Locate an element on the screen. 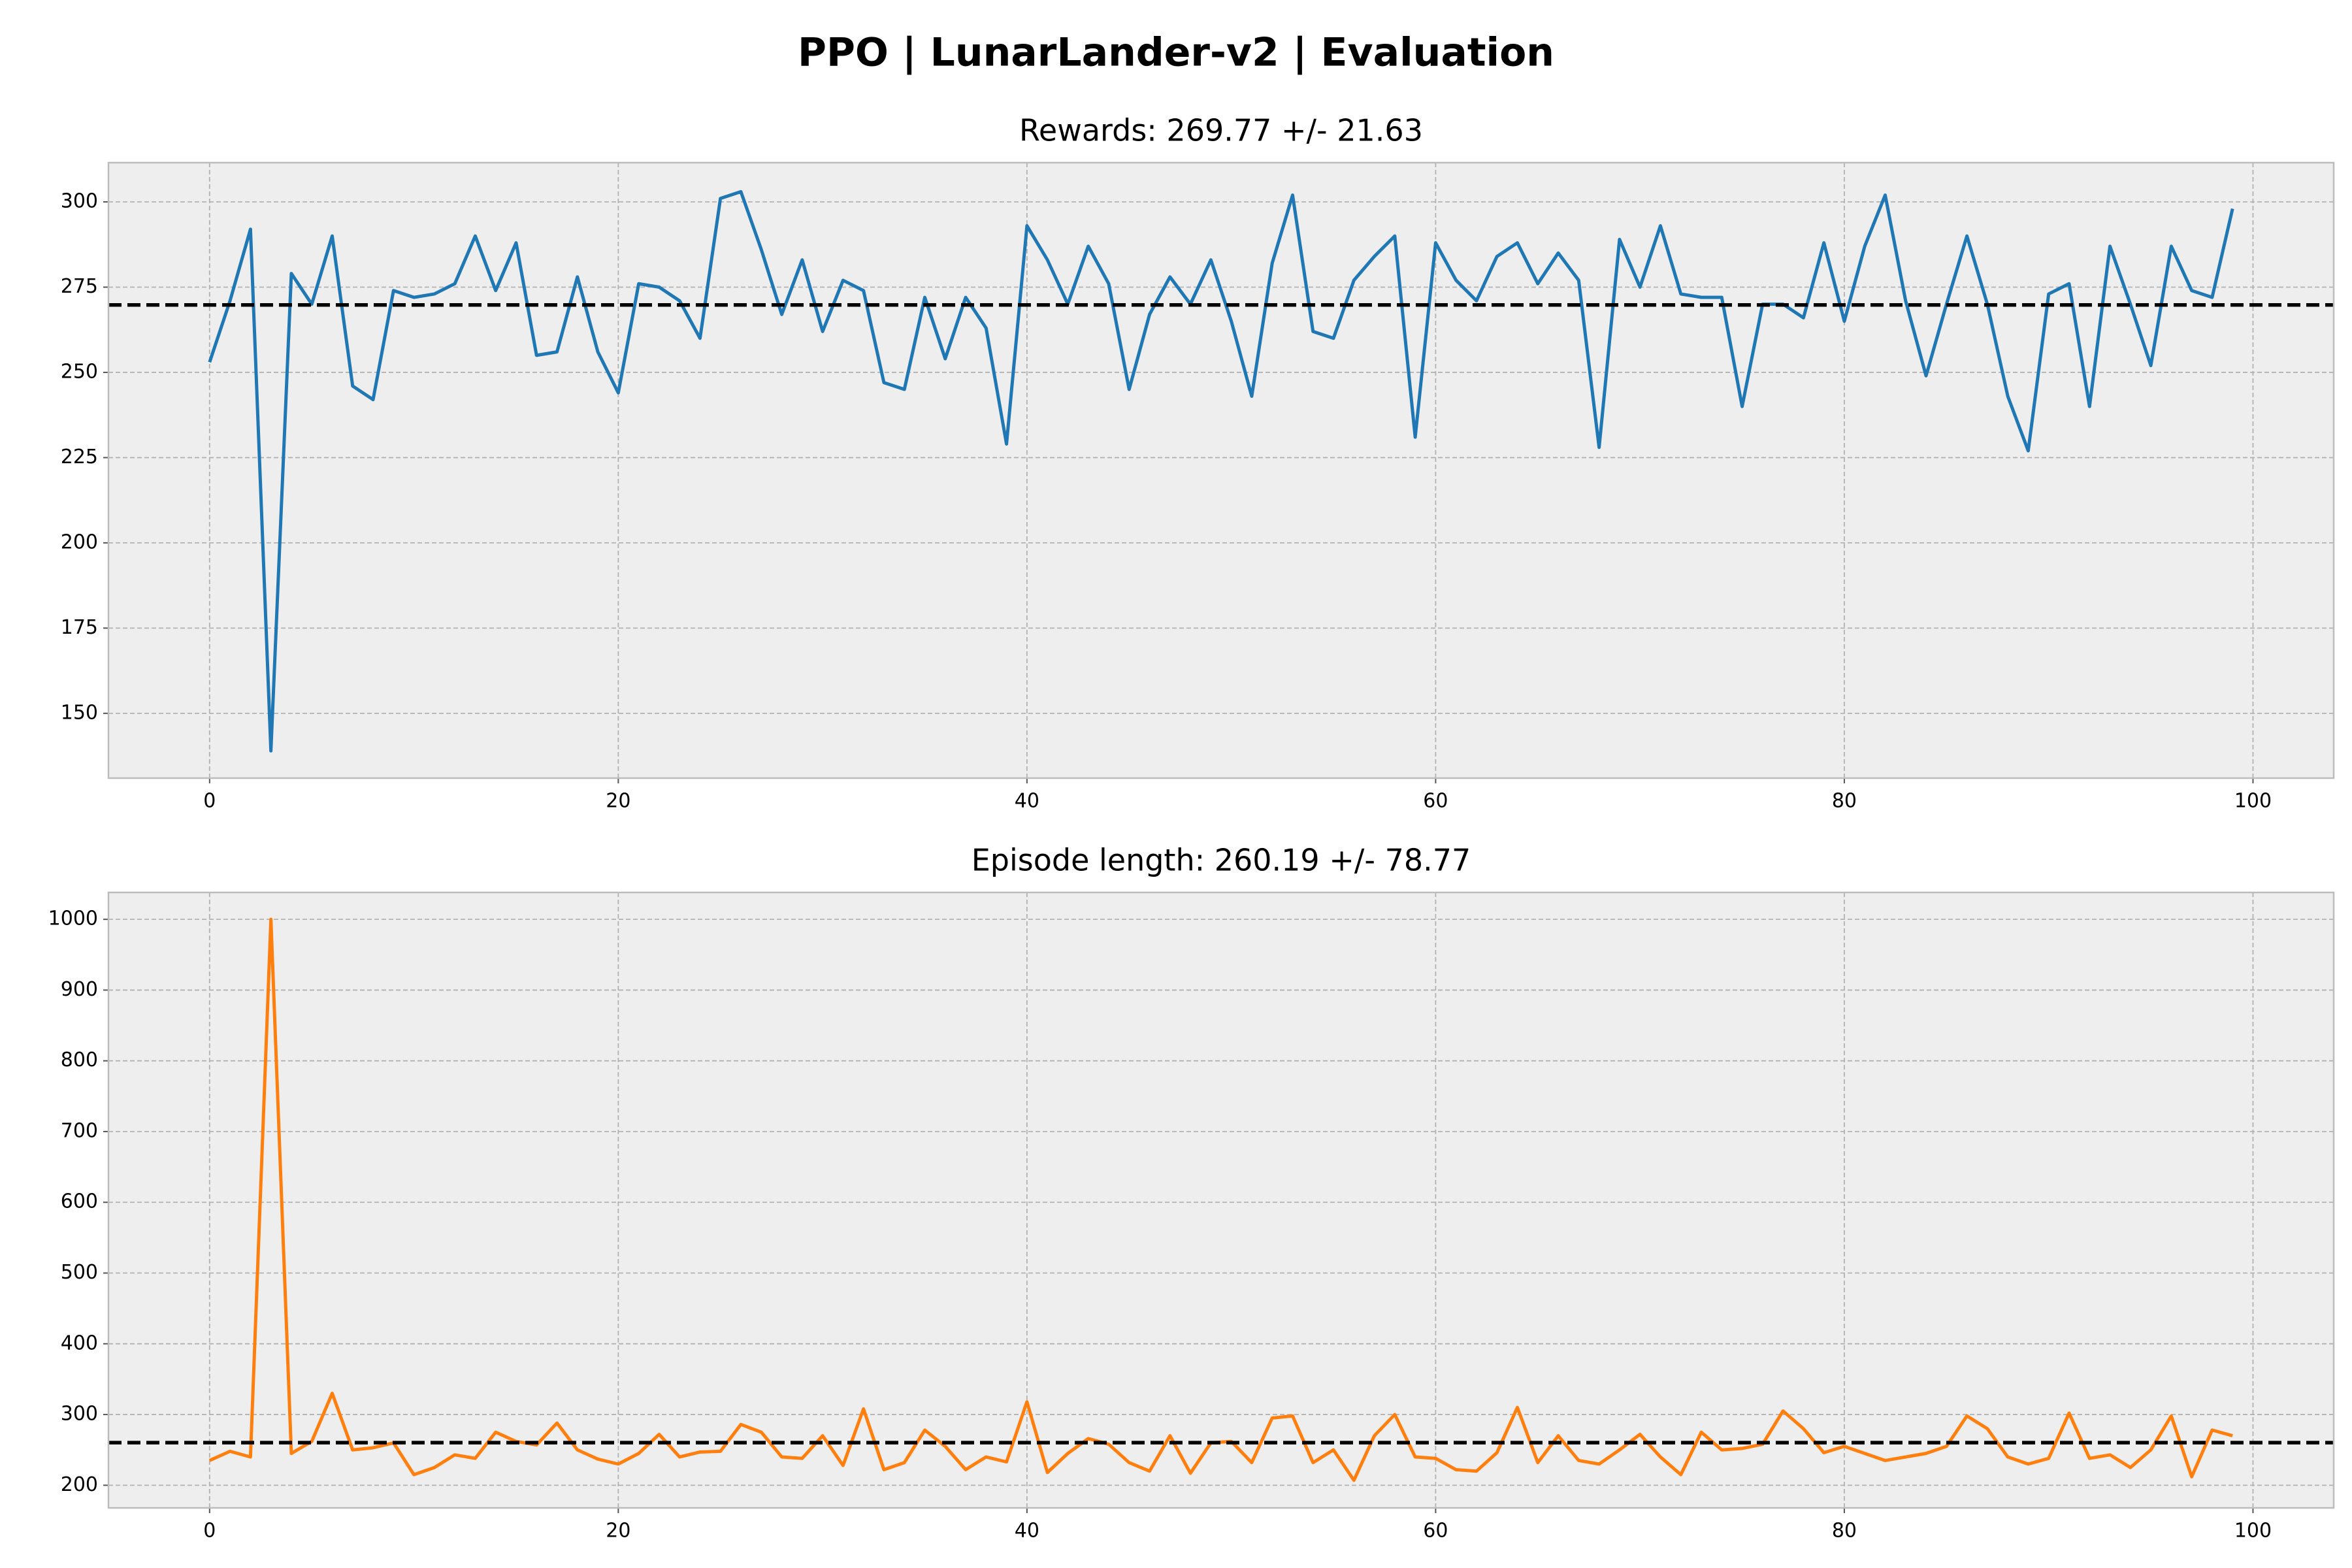  y-tick-label: 900 is located at coordinates (79, 989).